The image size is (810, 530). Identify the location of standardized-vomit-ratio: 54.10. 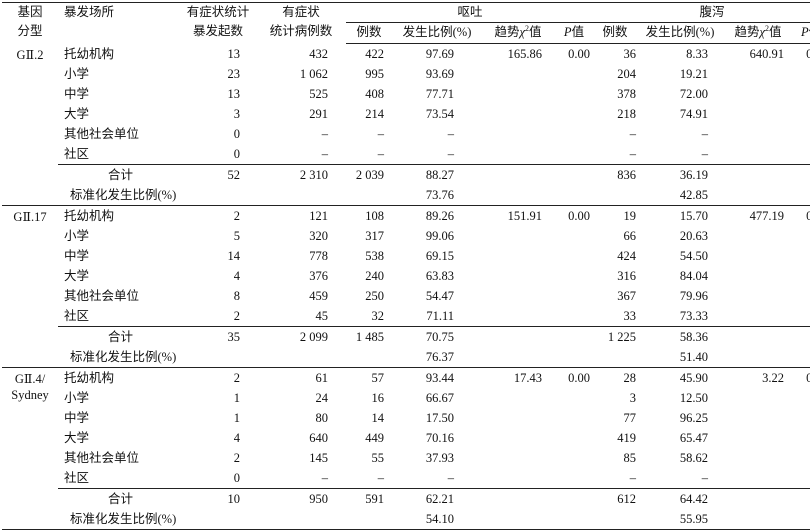
(437, 519).